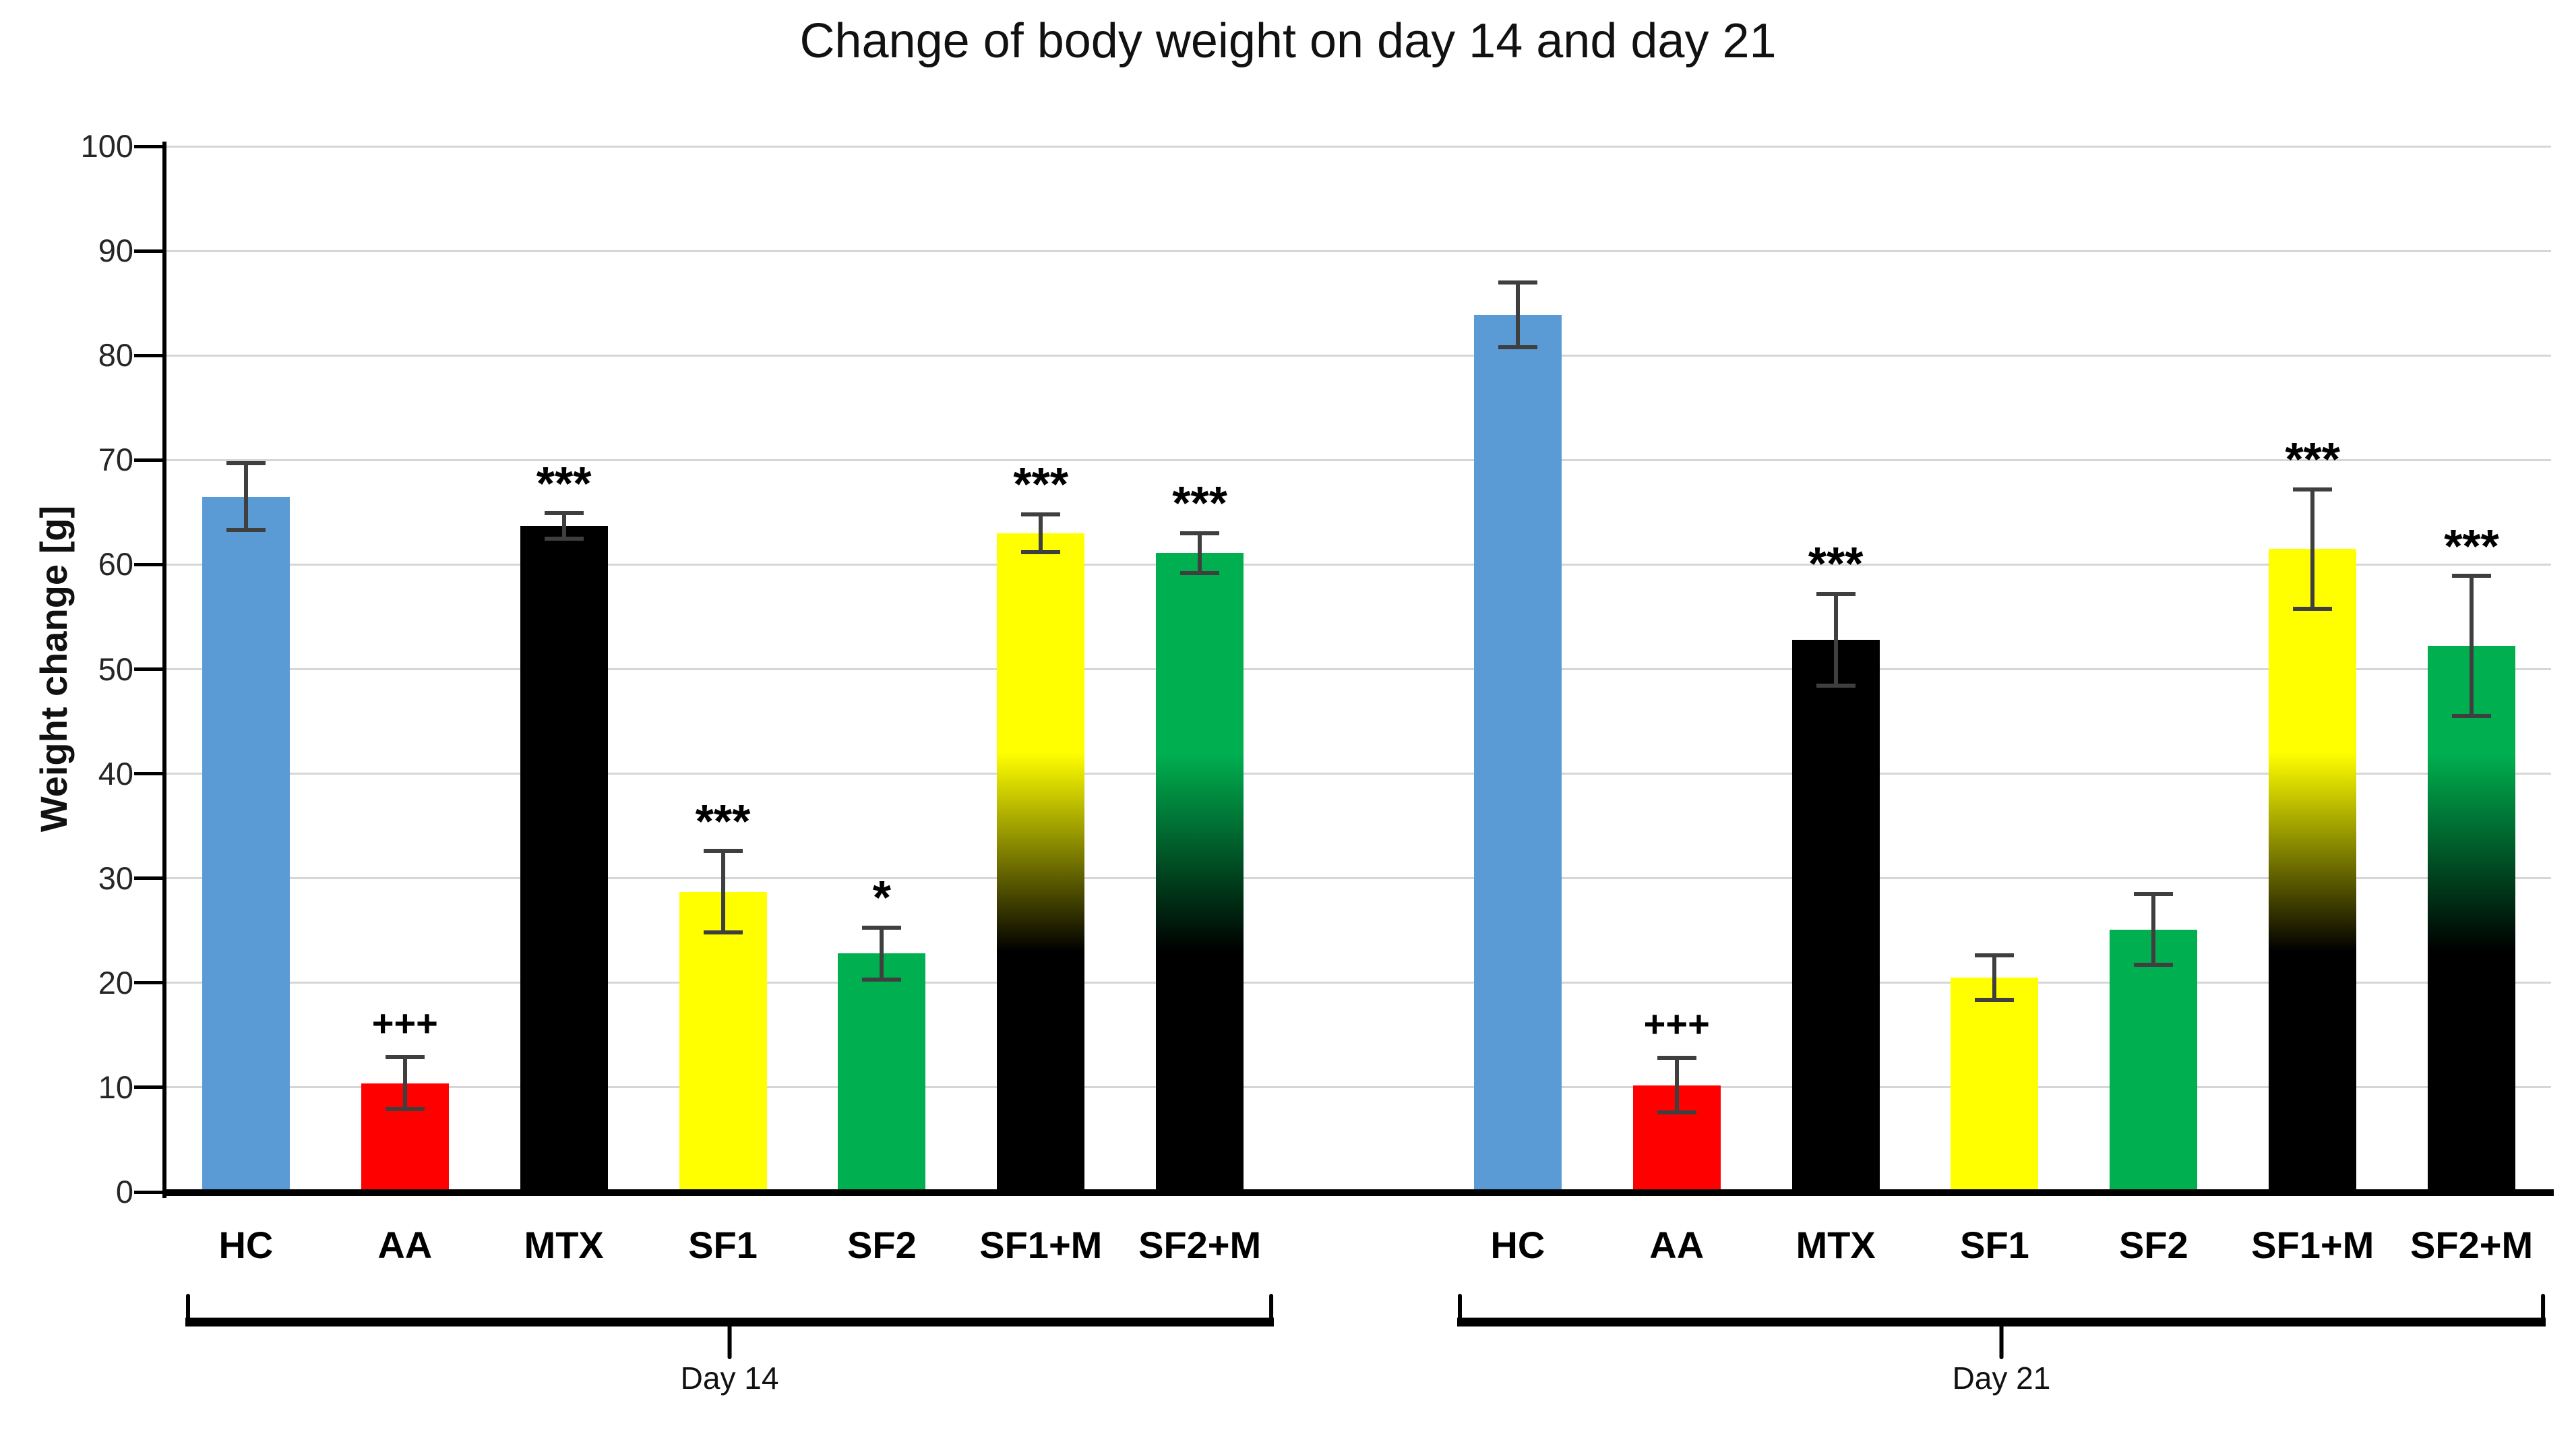 This screenshot has height=1432, width=2576. I want to click on y-tick-label-100: 100, so click(107, 146).